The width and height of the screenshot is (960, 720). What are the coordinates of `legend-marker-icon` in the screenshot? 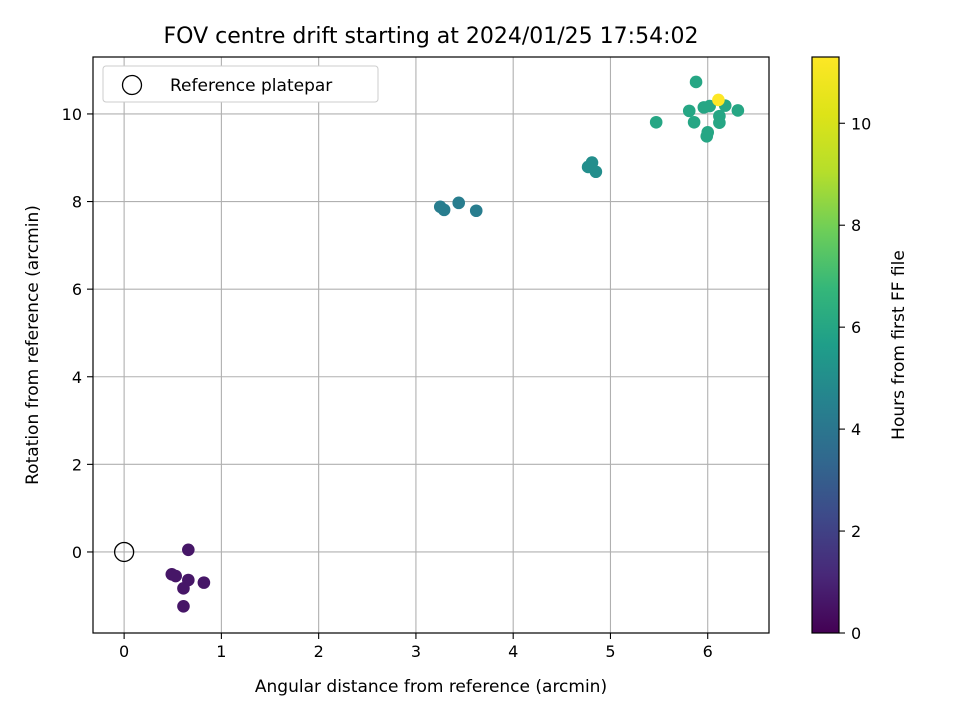 It's located at (132, 85).